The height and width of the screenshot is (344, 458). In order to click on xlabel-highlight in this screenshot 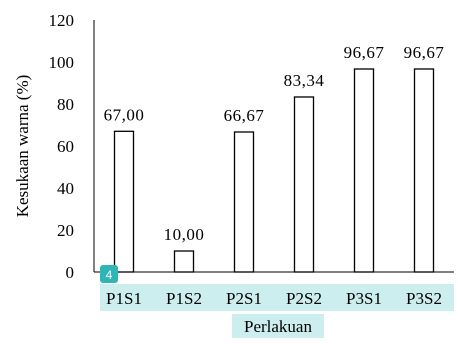, I will do `click(278, 326)`.